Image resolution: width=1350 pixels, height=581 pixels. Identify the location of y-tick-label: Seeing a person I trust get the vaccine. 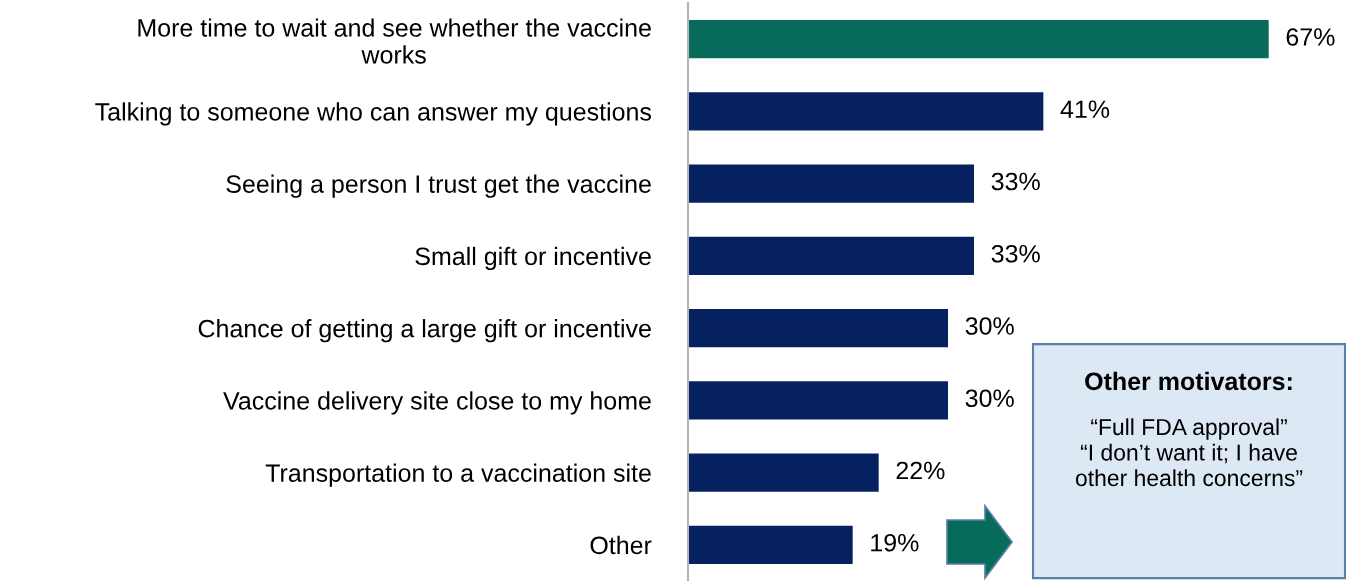
(438, 186).